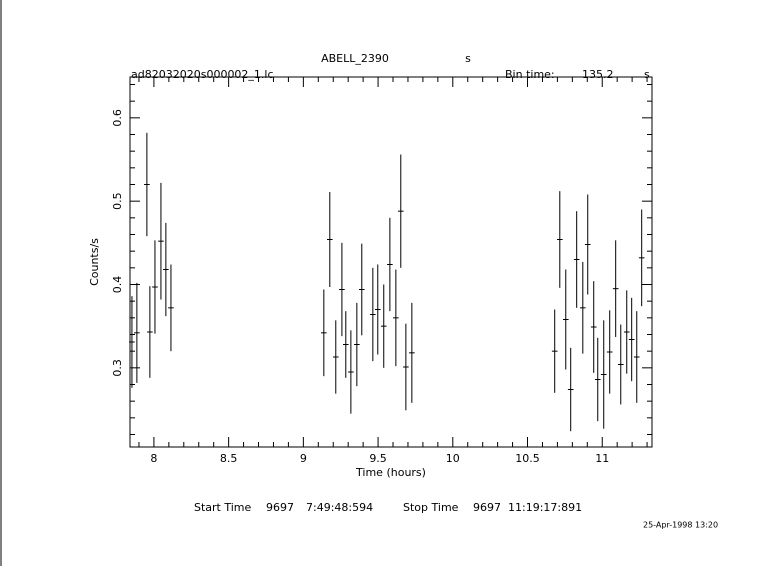 The image size is (781, 580). What do you see at coordinates (153, 458) in the screenshot?
I see `x-tick-label: 8` at bounding box center [153, 458].